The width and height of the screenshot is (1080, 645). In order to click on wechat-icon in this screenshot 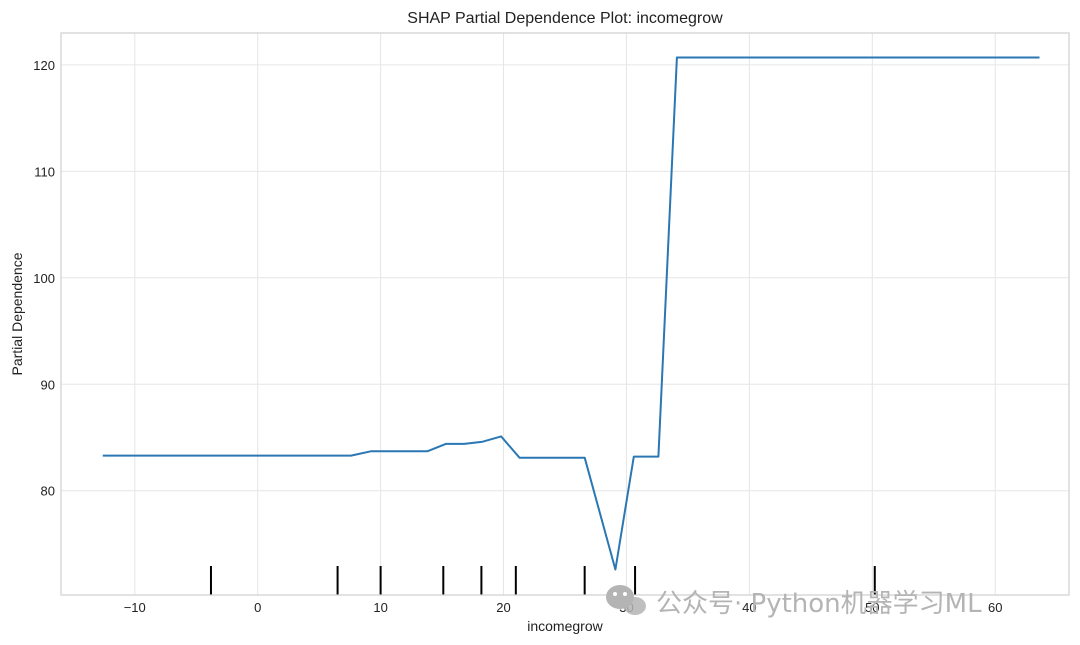, I will do `click(626, 600)`.